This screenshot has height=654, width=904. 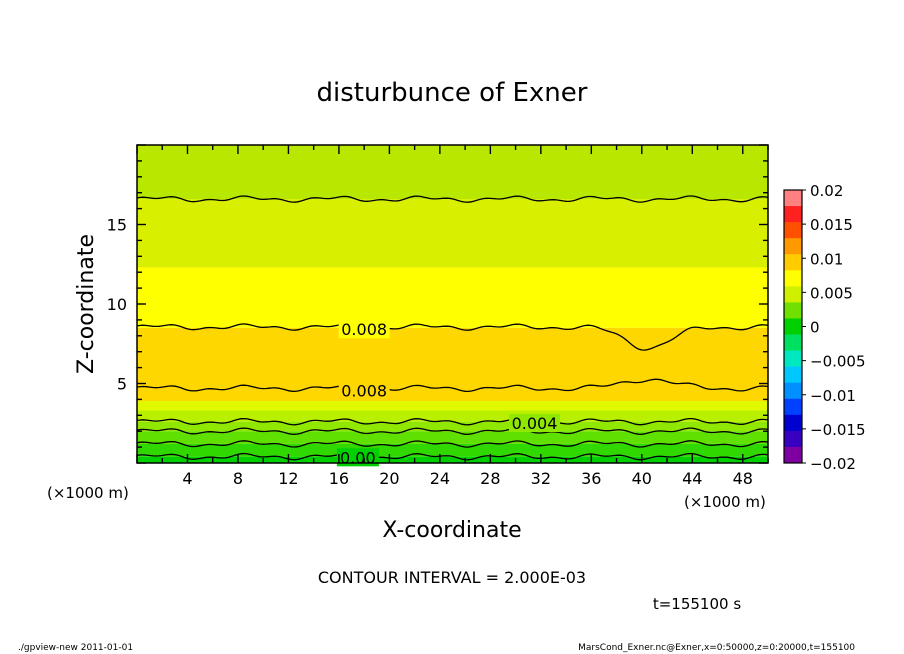 What do you see at coordinates (389, 478) in the screenshot?
I see `x-tick-label-20: 20` at bounding box center [389, 478].